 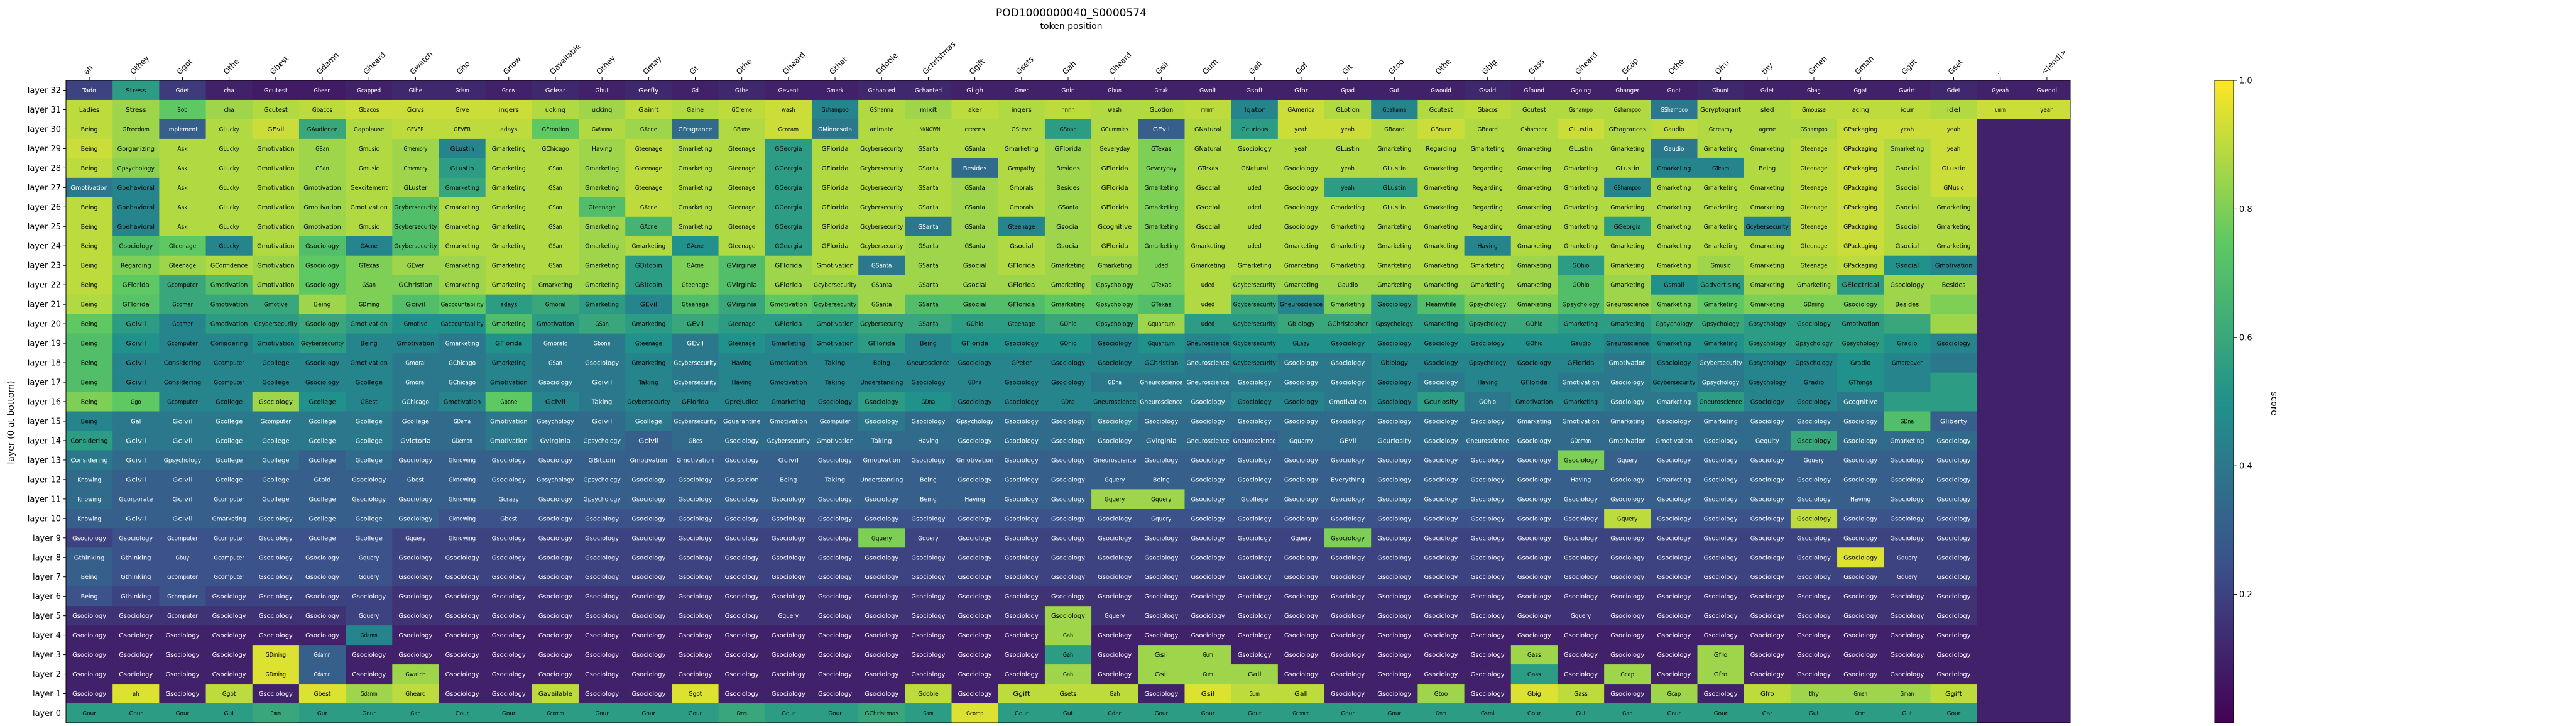 I want to click on heatmap-cell-label: Gteenage, so click(x=648, y=168).